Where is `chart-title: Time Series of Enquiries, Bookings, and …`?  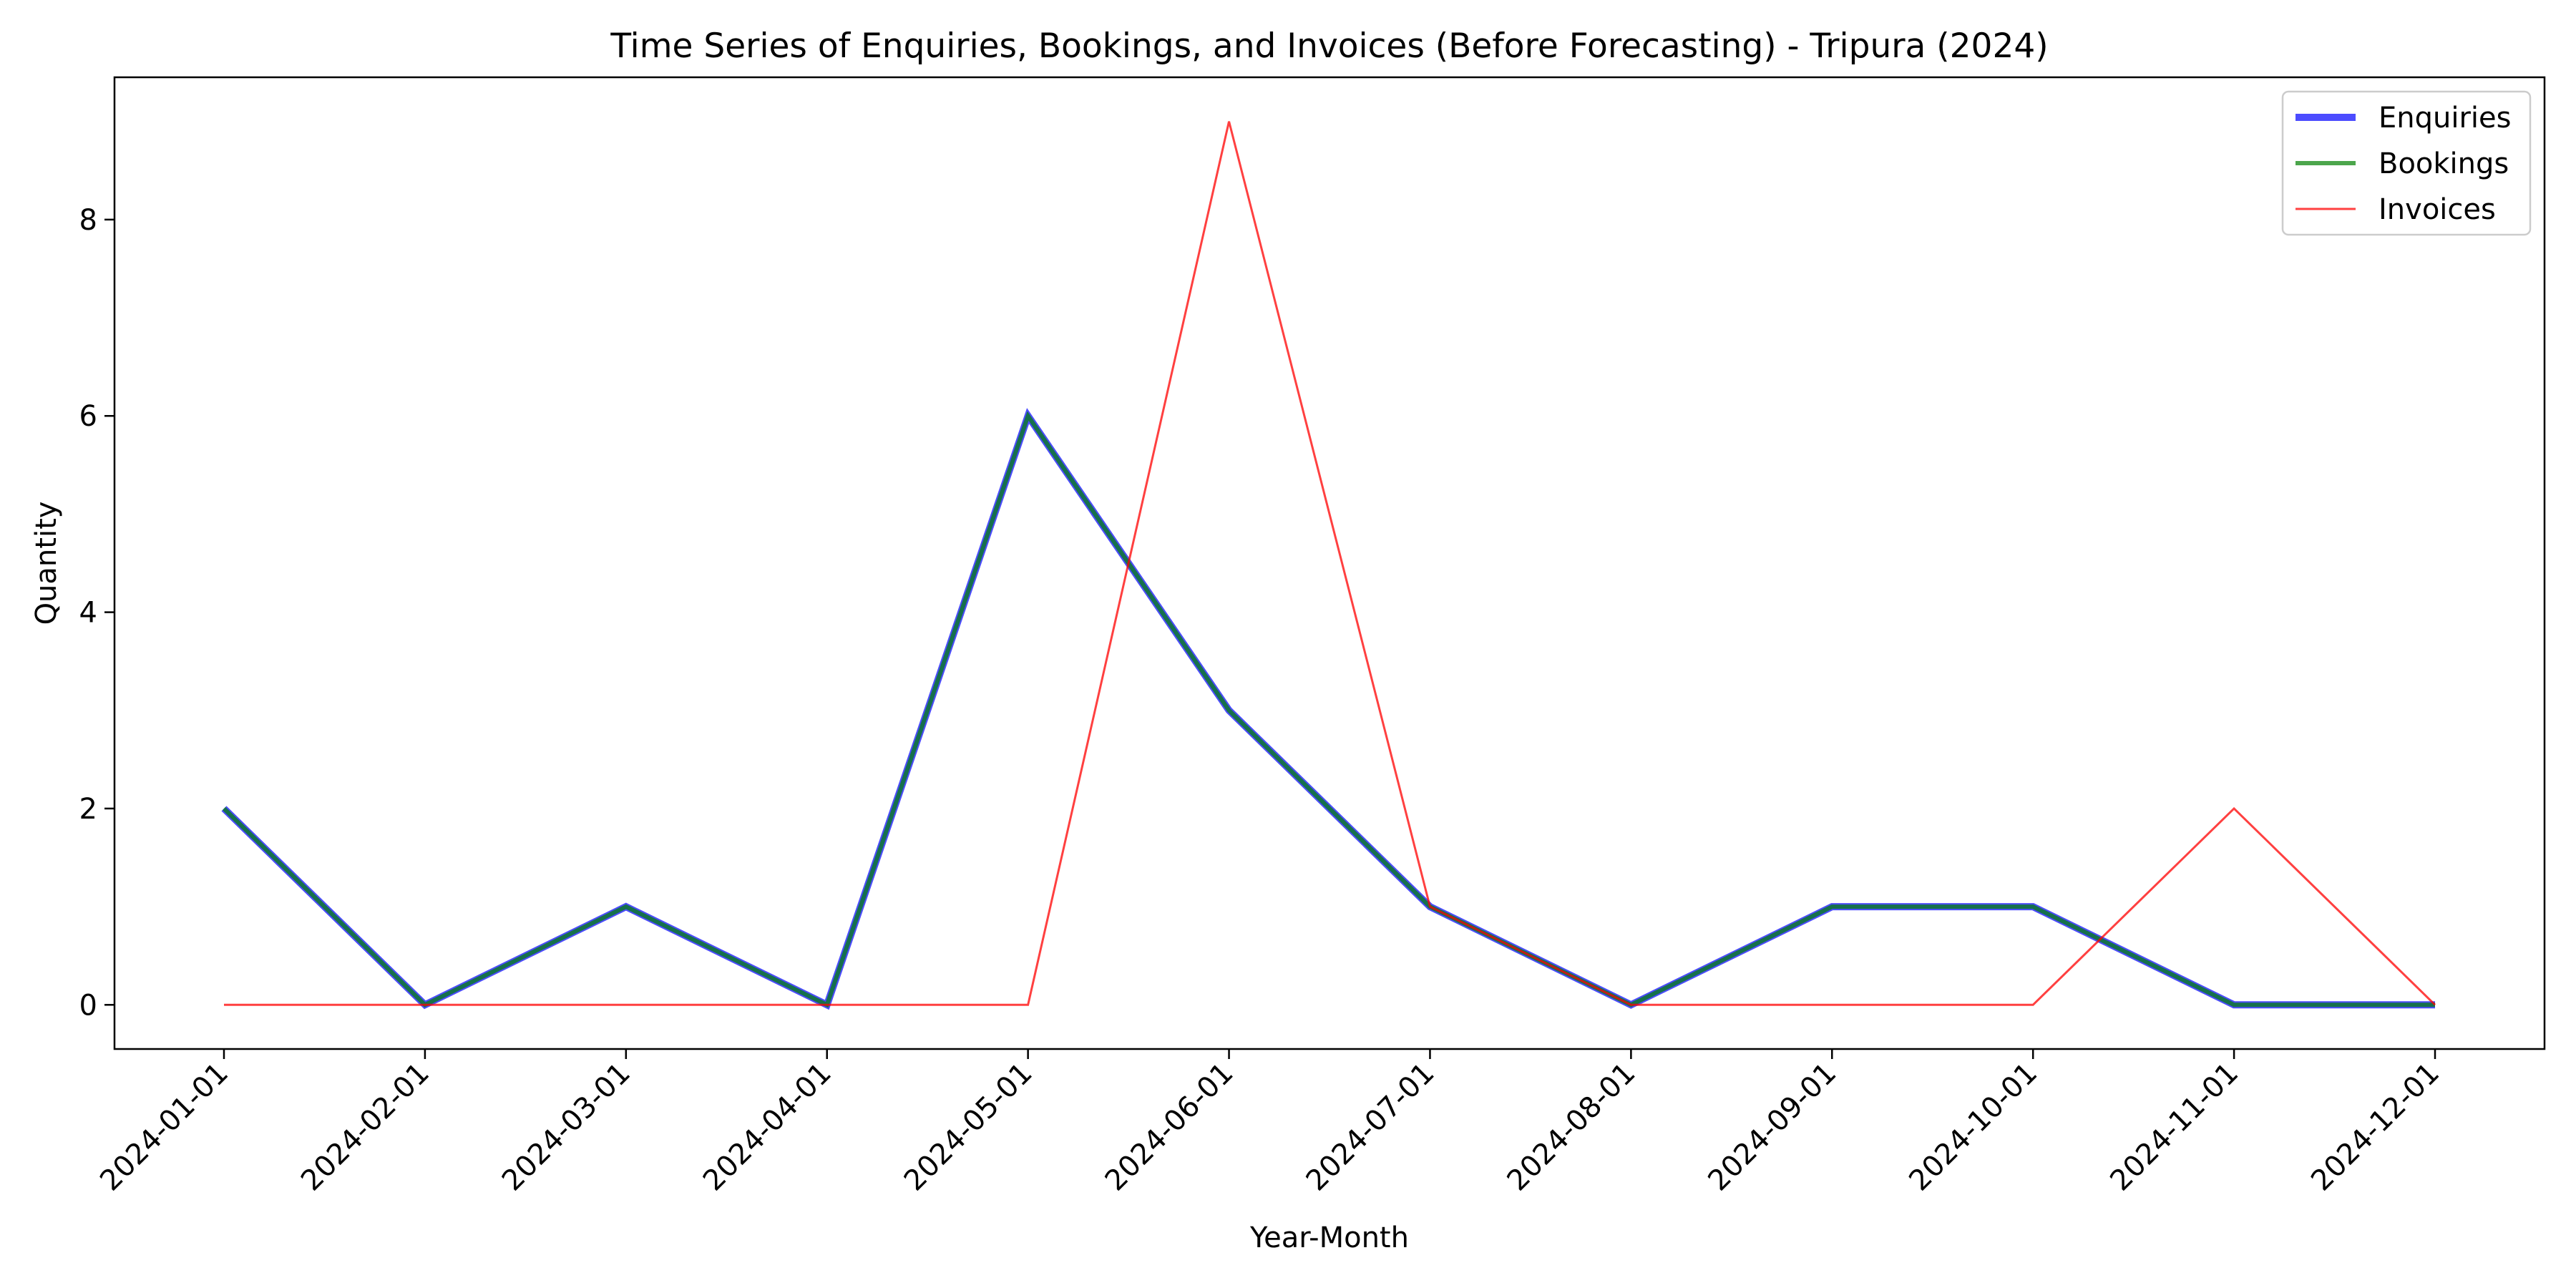
chart-title: Time Series of Enquiries, Bookings, and … is located at coordinates (1329, 46).